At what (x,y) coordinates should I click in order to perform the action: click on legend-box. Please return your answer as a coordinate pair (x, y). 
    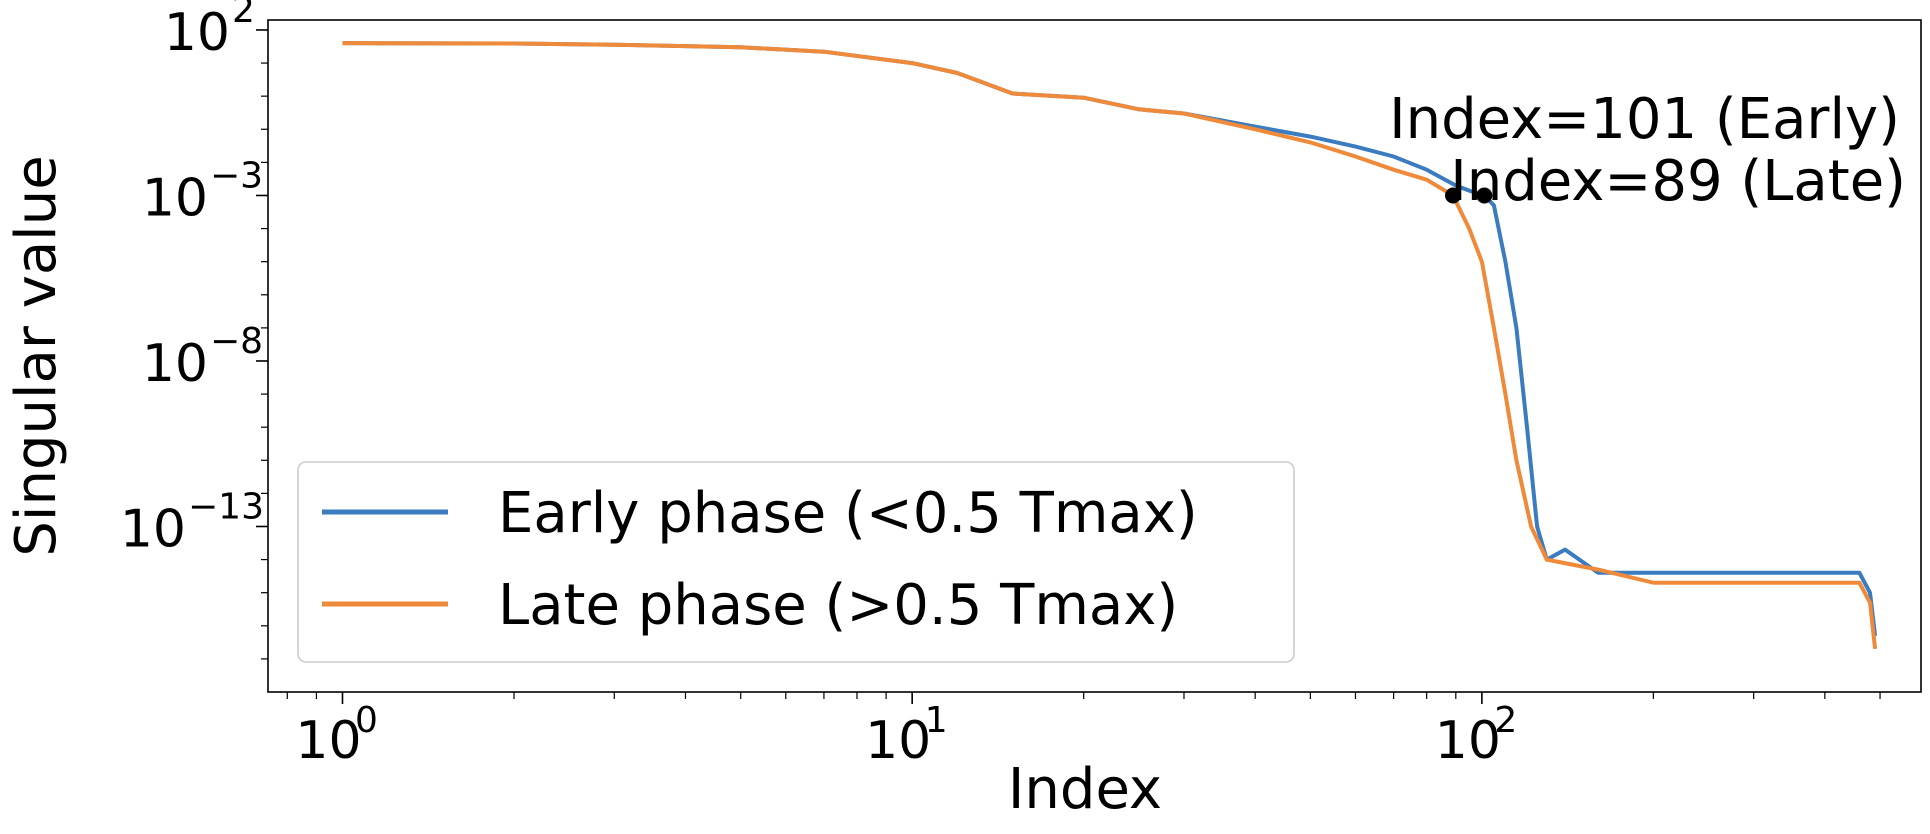
    Looking at the image, I should click on (796, 562).